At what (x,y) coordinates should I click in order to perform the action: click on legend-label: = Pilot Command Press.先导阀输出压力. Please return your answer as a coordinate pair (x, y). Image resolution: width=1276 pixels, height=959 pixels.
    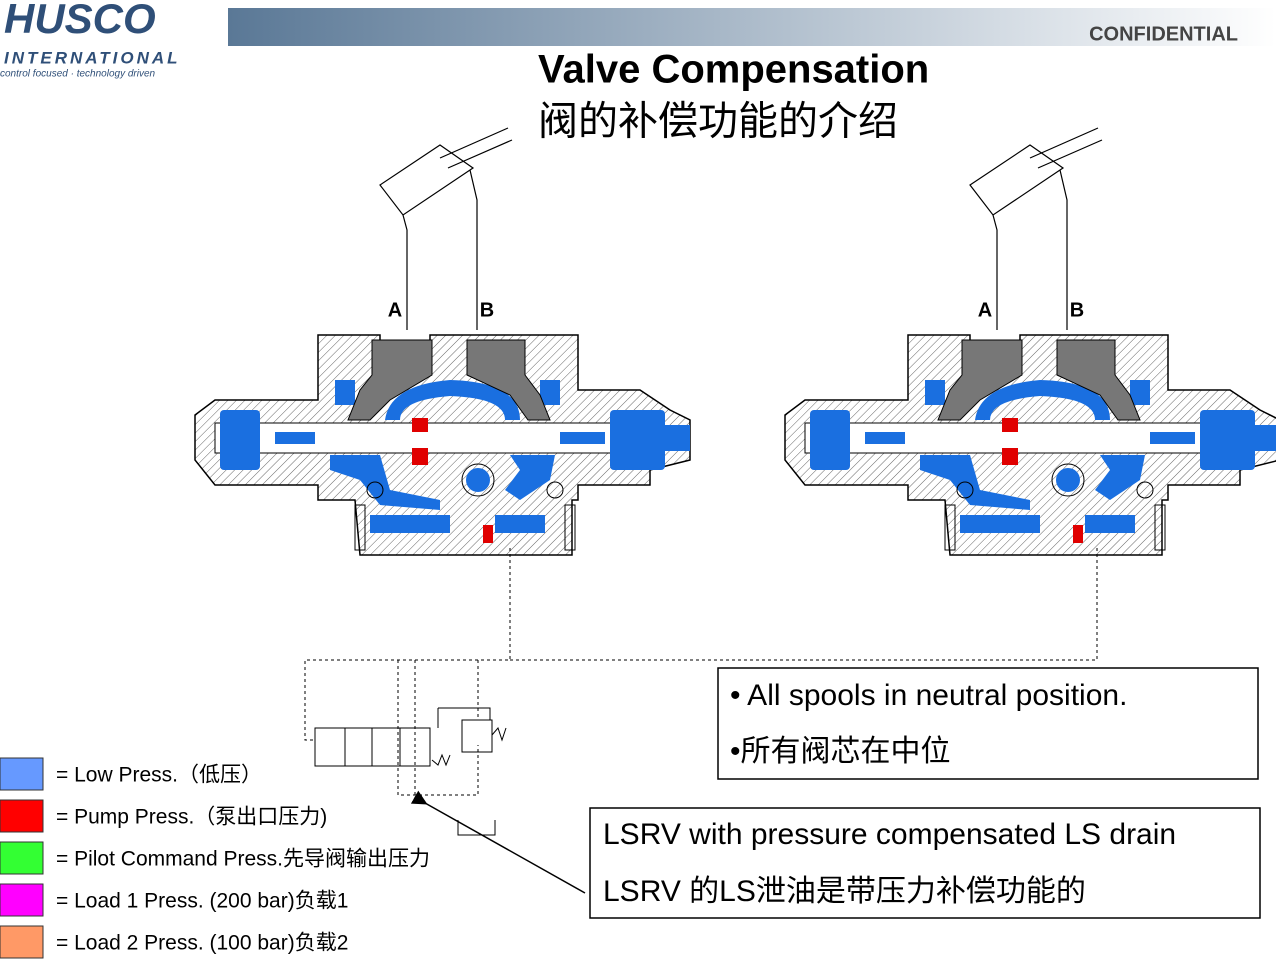
    Looking at the image, I should click on (243, 859).